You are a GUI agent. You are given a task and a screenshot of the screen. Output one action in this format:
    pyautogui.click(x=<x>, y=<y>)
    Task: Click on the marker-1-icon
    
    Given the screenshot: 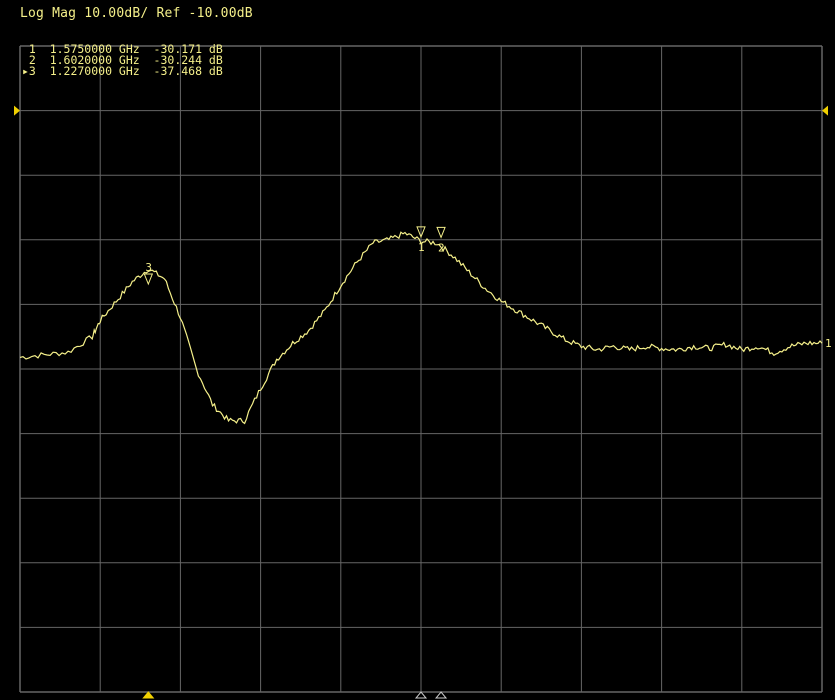 What is the action you would take?
    pyautogui.click(x=421, y=232)
    